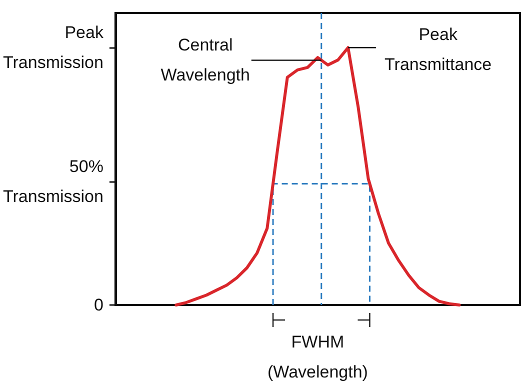 The image size is (523, 392). I want to click on x-axis-title: FWHM (Wavelength), so click(317, 357).